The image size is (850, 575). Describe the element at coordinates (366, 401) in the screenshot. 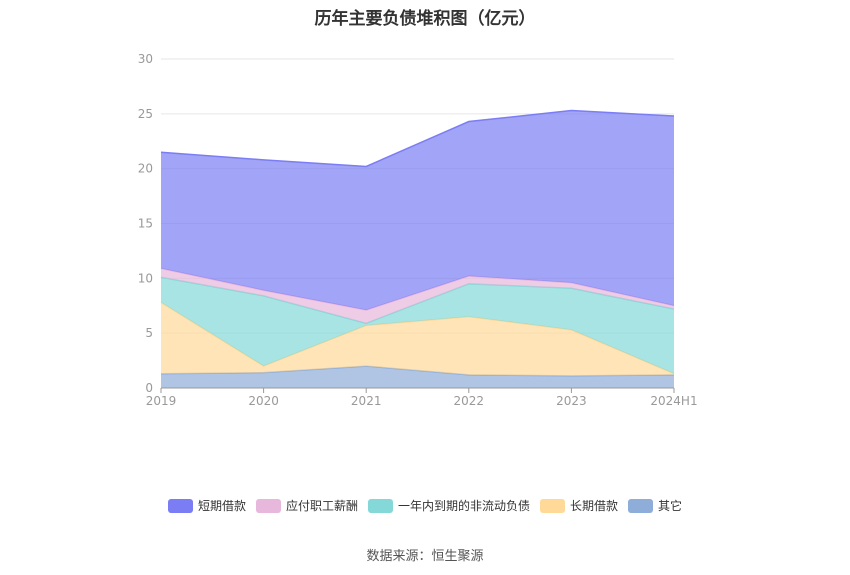

I see `x-tick-label: 2021` at that location.